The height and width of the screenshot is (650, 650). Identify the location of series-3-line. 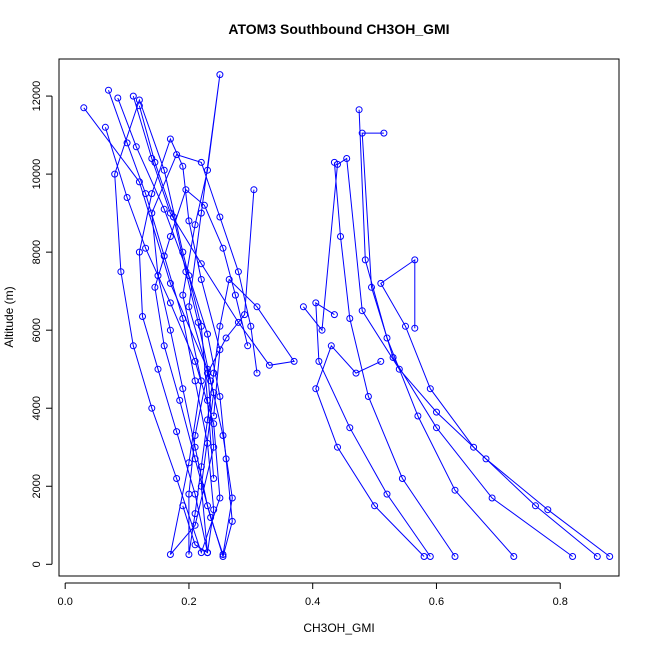
(164, 321).